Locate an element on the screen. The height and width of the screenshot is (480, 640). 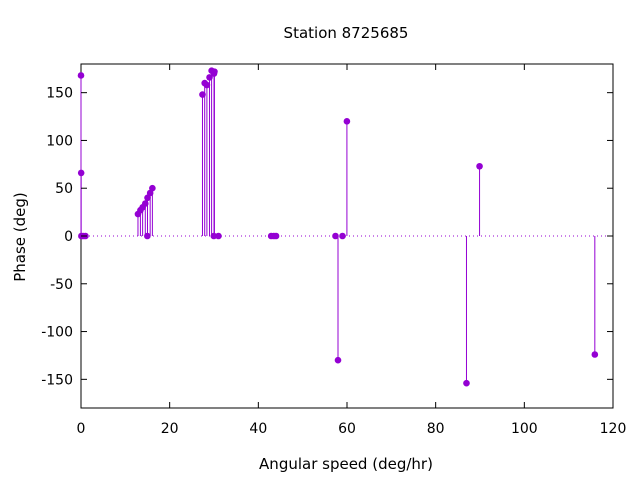
x-tick-label: 100 is located at coordinates (524, 429).